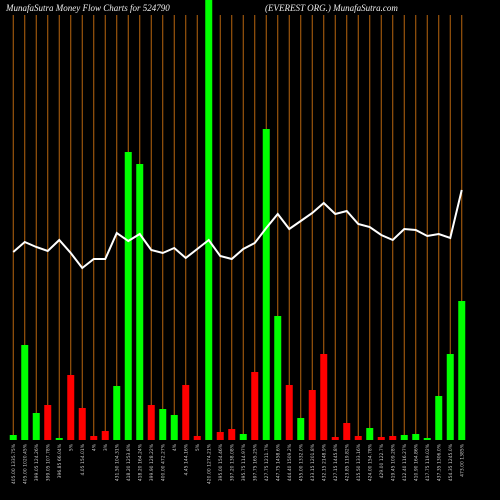  Describe the element at coordinates (48, 462) in the screenshot. I see `x-tick-label: 399.05 107.78%` at that location.